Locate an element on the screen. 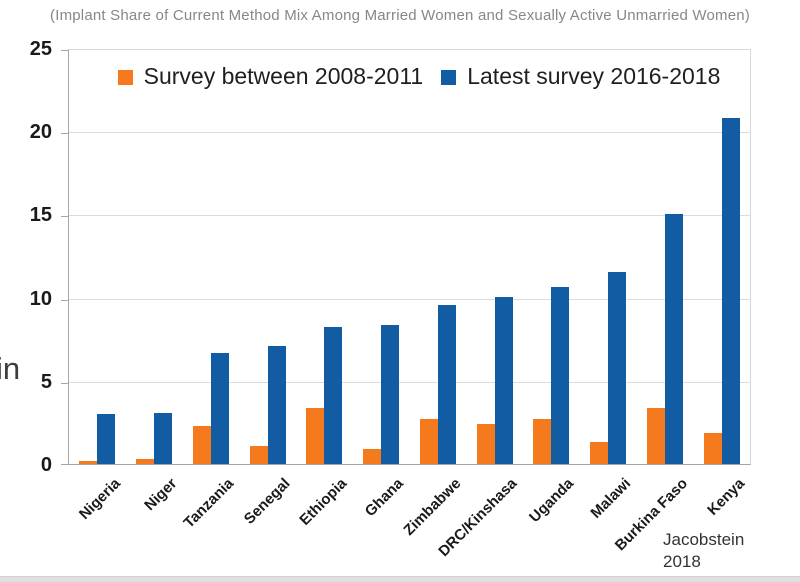 This screenshot has height=582, width=800. x-axis-label: Kenya is located at coordinates (725, 497).